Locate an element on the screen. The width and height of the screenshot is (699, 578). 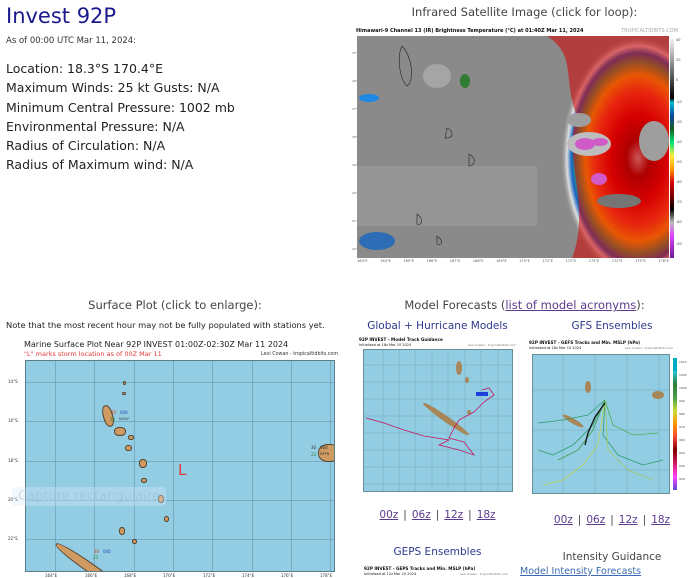
thumb-credit: Levi Cowan - tropicaltidbits.com is located at coordinates (648, 348).